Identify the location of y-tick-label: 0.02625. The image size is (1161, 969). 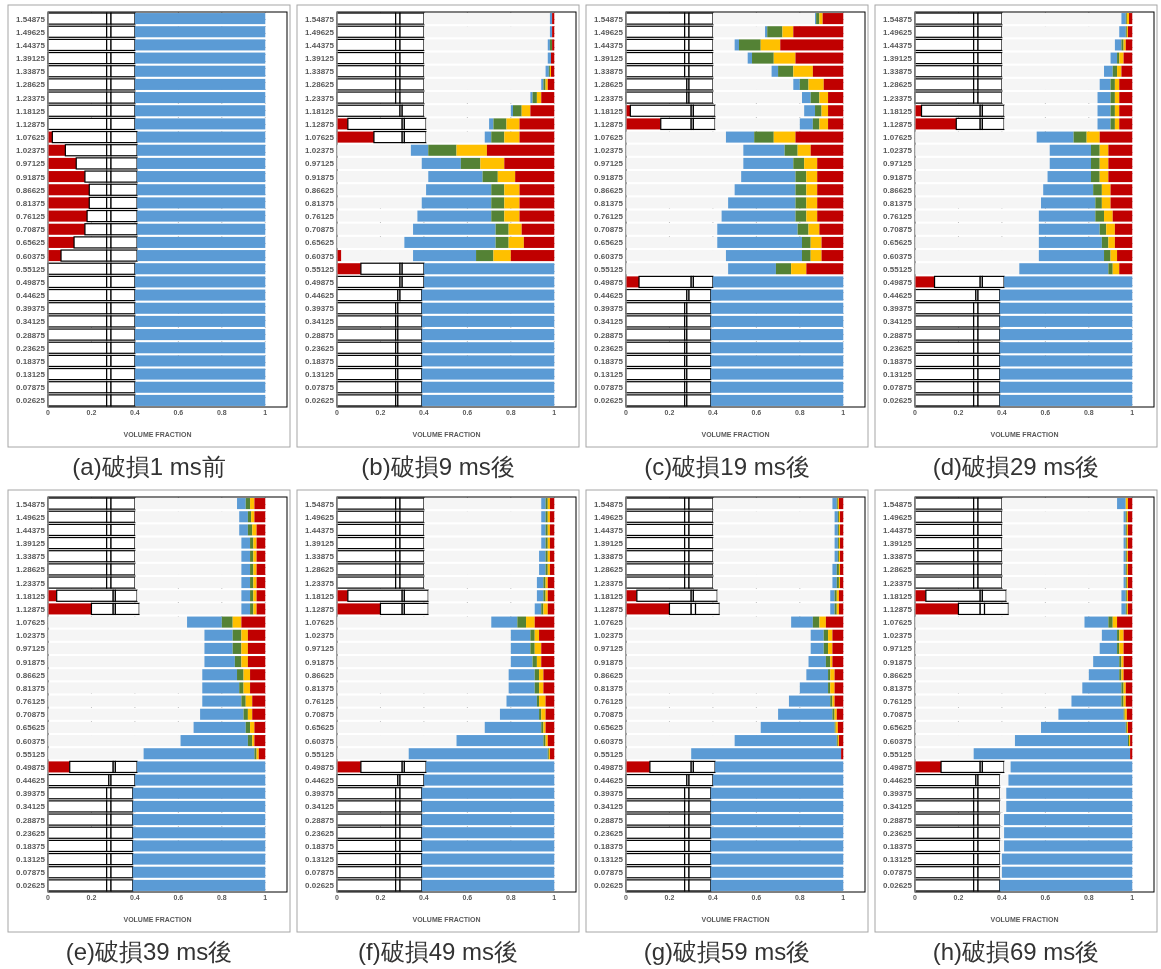
(320, 886).